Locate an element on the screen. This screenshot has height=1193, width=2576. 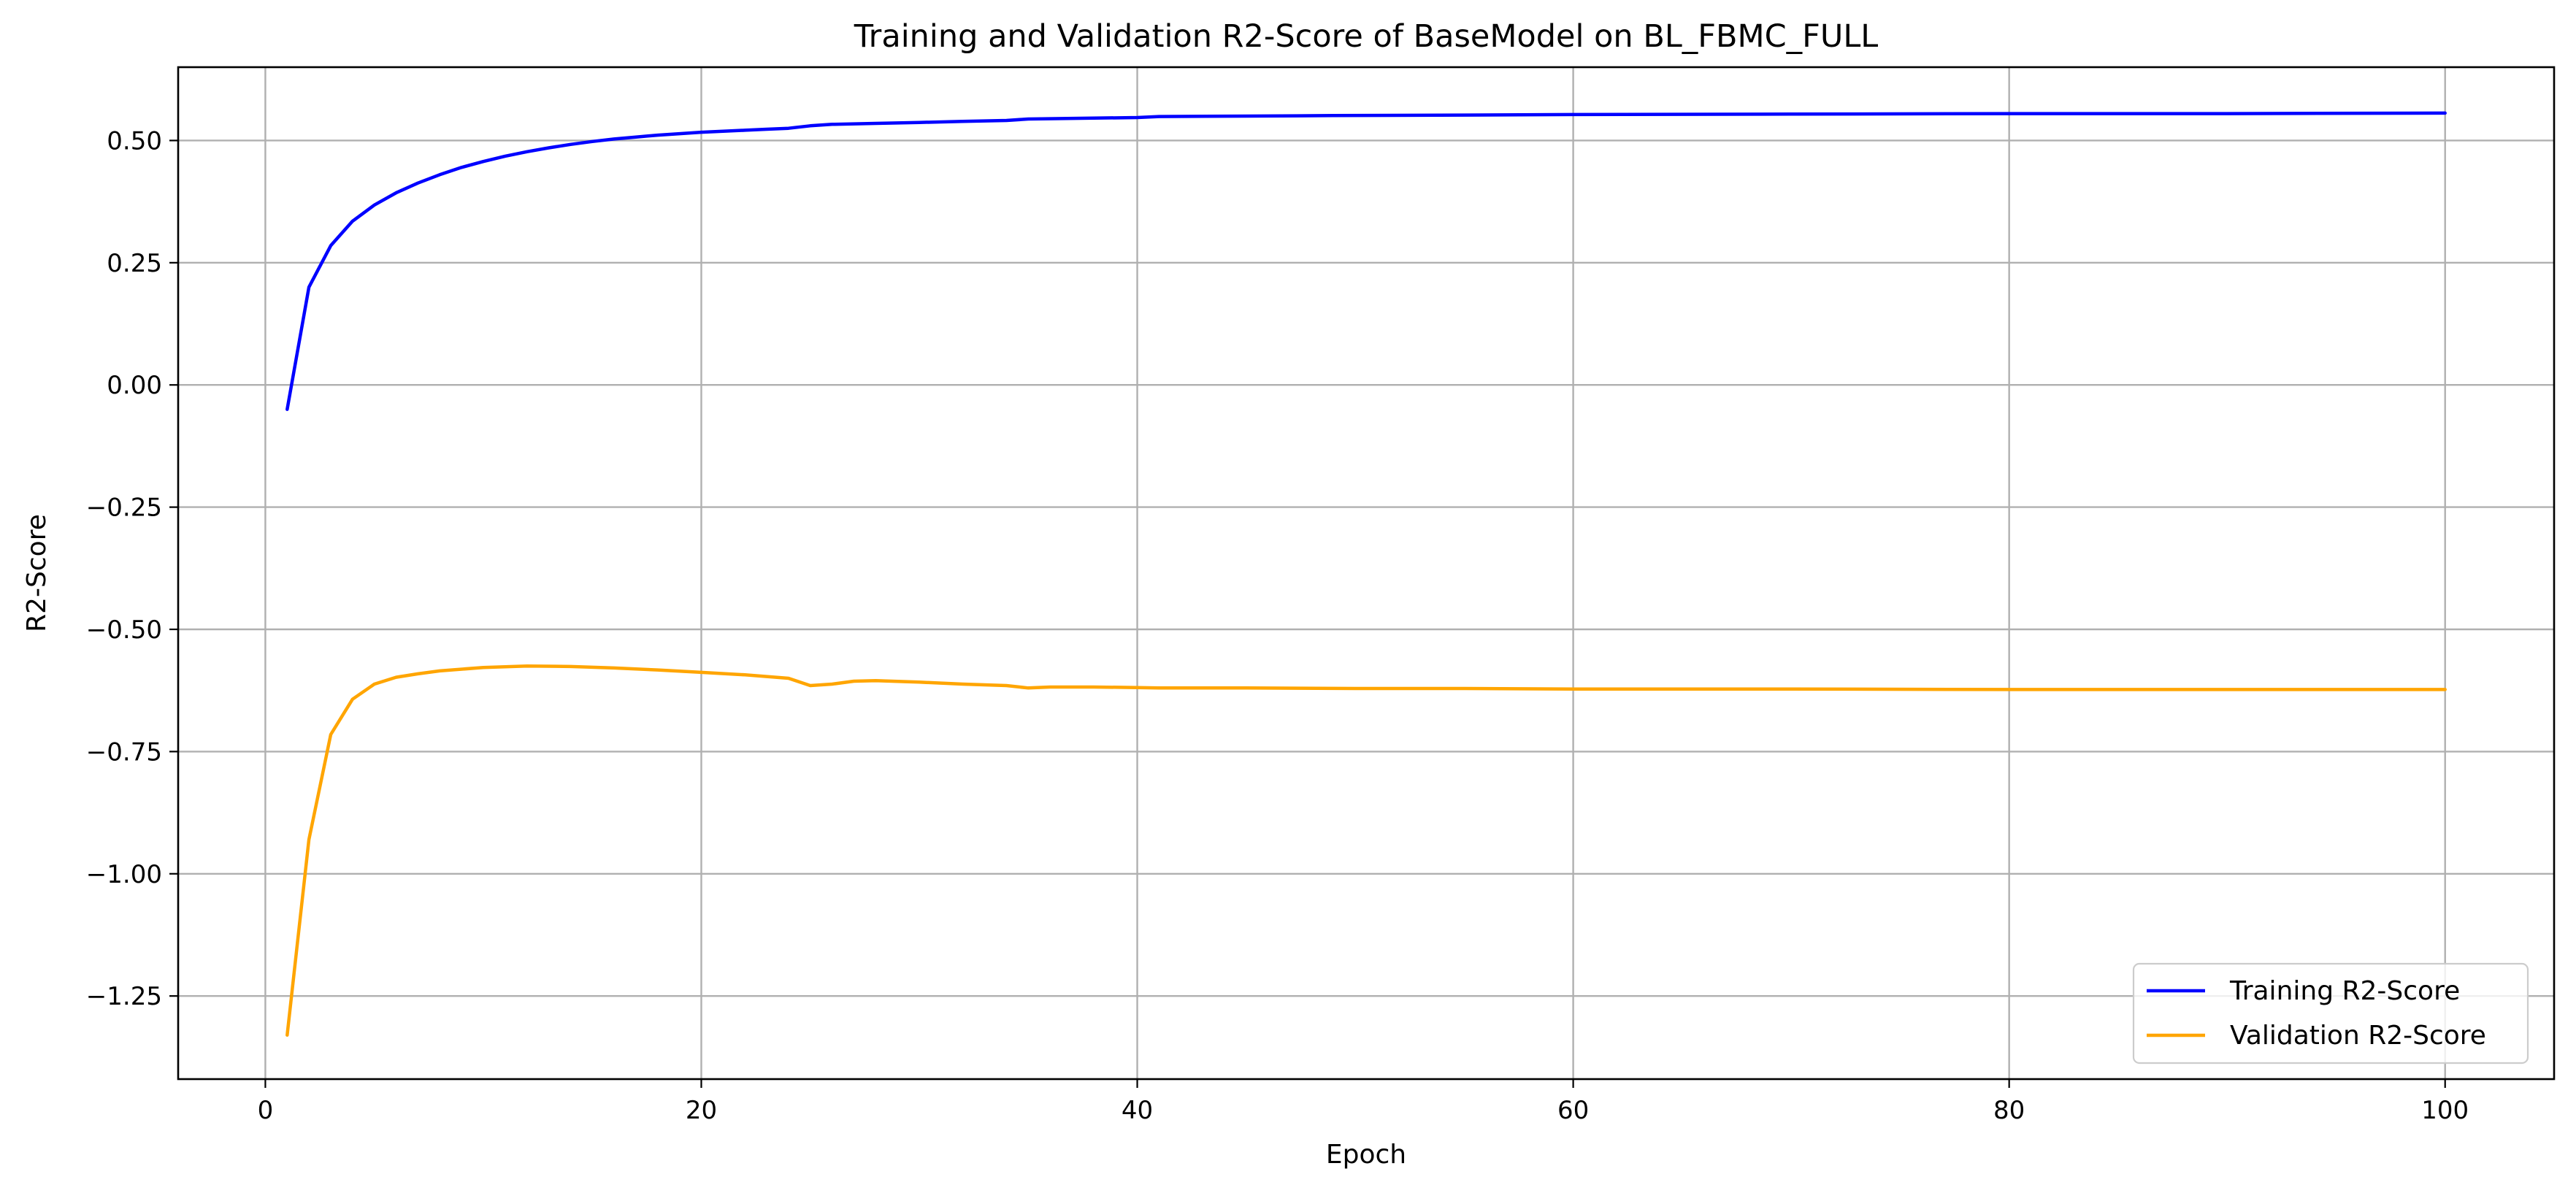
y-tick-label: −0.50 is located at coordinates (124, 630).